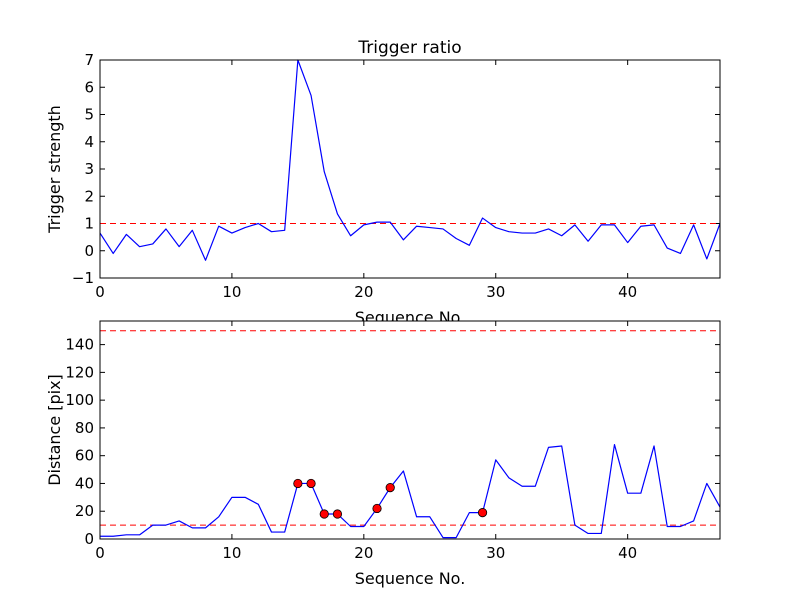 This screenshot has height=604, width=800. I want to click on y-tick-label: 60, so click(84, 456).